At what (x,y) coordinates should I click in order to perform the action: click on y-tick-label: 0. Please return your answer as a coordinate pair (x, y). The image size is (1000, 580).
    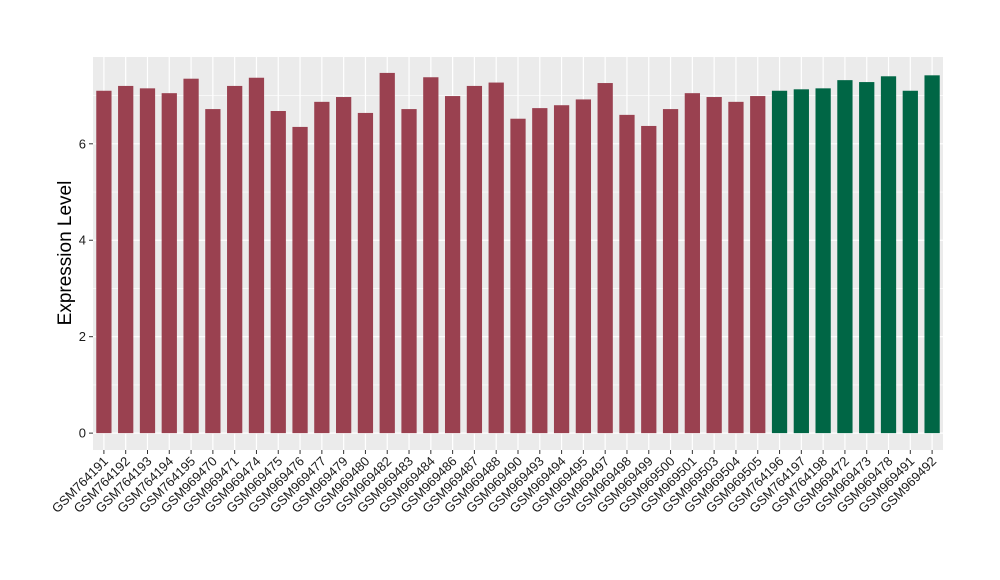
    Looking at the image, I should click on (82, 433).